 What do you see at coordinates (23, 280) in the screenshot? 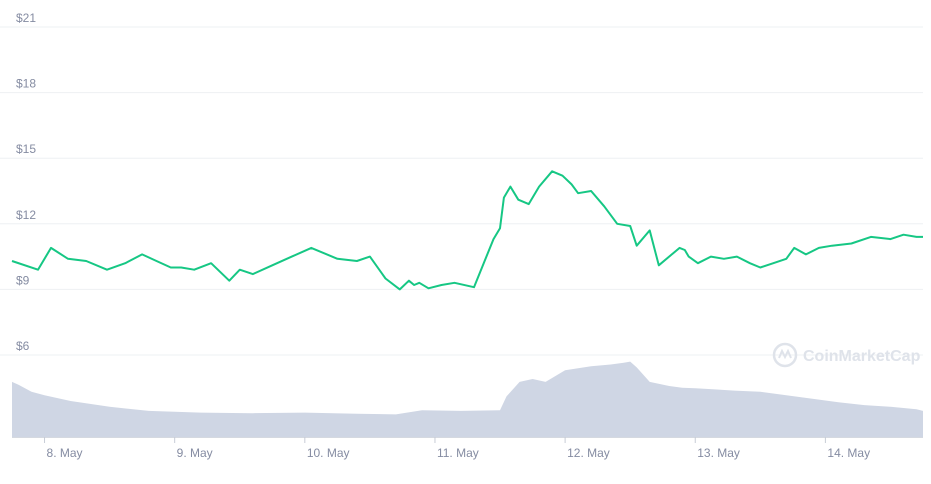
I see `y-tick-label: $9` at bounding box center [23, 280].